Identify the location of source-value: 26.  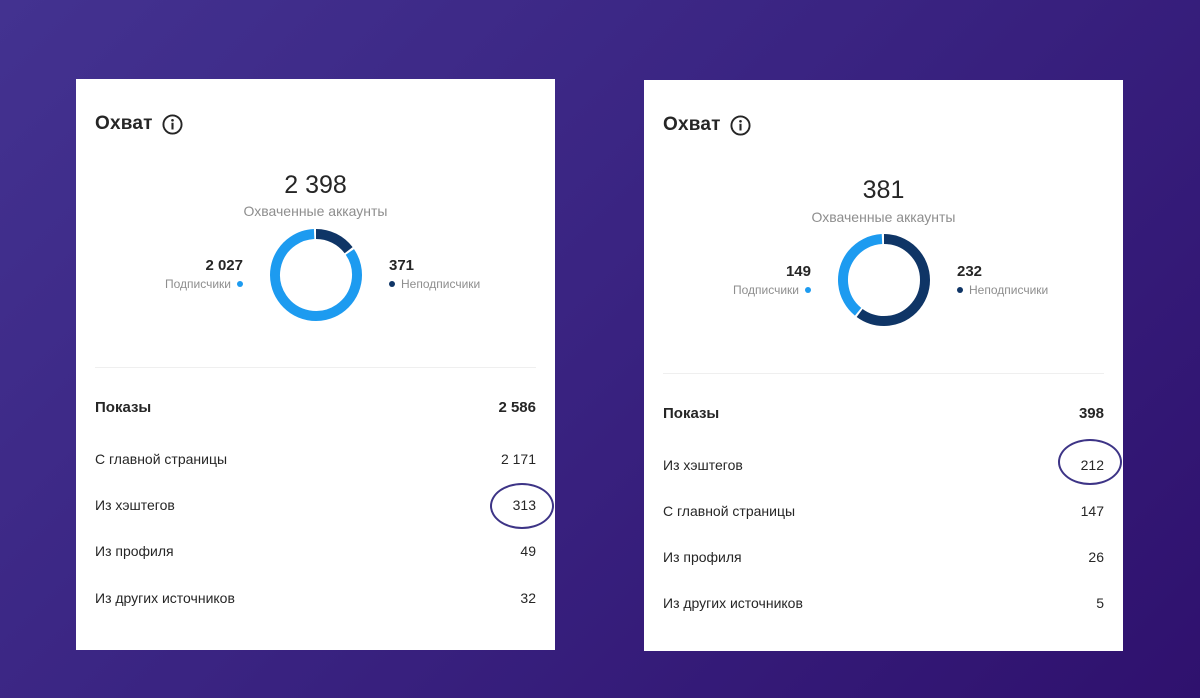
(1096, 557).